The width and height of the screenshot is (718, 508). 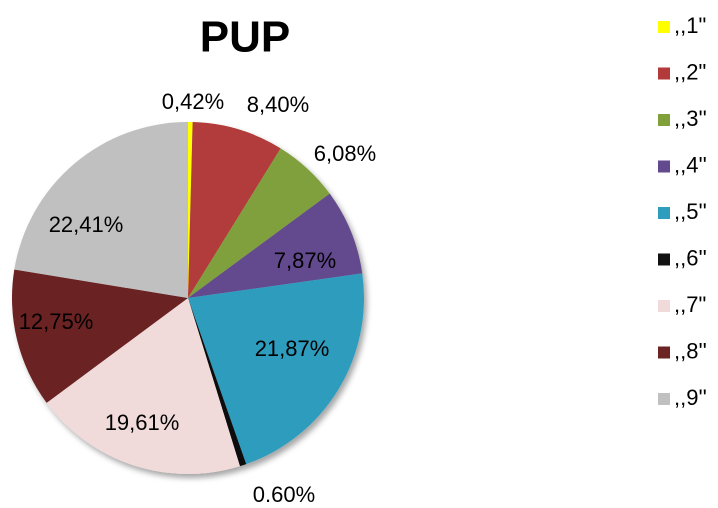 What do you see at coordinates (690, 118) in the screenshot?
I see `legend-label: ,,3''` at bounding box center [690, 118].